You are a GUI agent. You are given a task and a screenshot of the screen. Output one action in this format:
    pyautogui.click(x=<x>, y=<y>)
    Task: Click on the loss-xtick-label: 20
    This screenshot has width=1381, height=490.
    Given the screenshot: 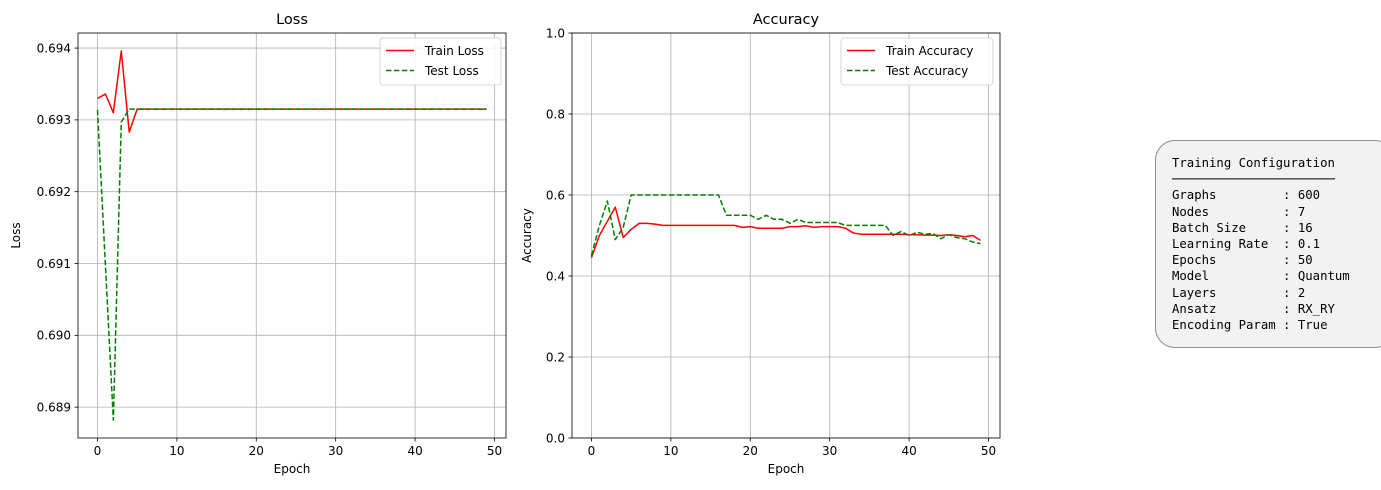 What is the action you would take?
    pyautogui.click(x=256, y=451)
    